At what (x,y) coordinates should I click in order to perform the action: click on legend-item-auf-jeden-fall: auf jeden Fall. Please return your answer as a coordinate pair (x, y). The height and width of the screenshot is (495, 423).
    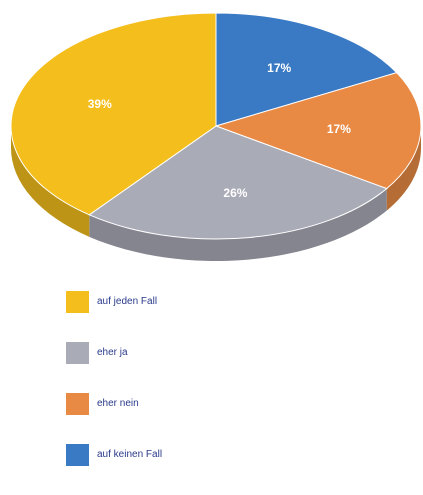
    Looking at the image, I should click on (176, 302).